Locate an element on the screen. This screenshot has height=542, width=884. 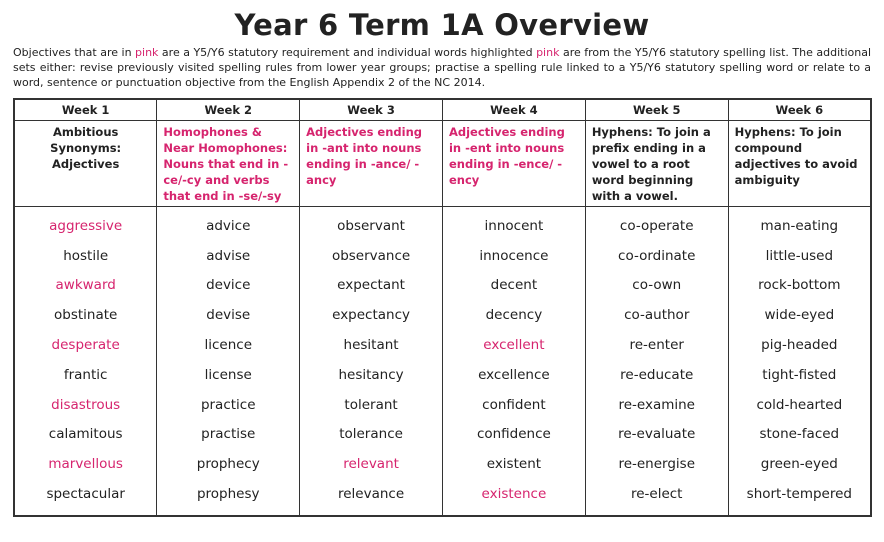
word-cell: calamitous is located at coordinates (85, 434).